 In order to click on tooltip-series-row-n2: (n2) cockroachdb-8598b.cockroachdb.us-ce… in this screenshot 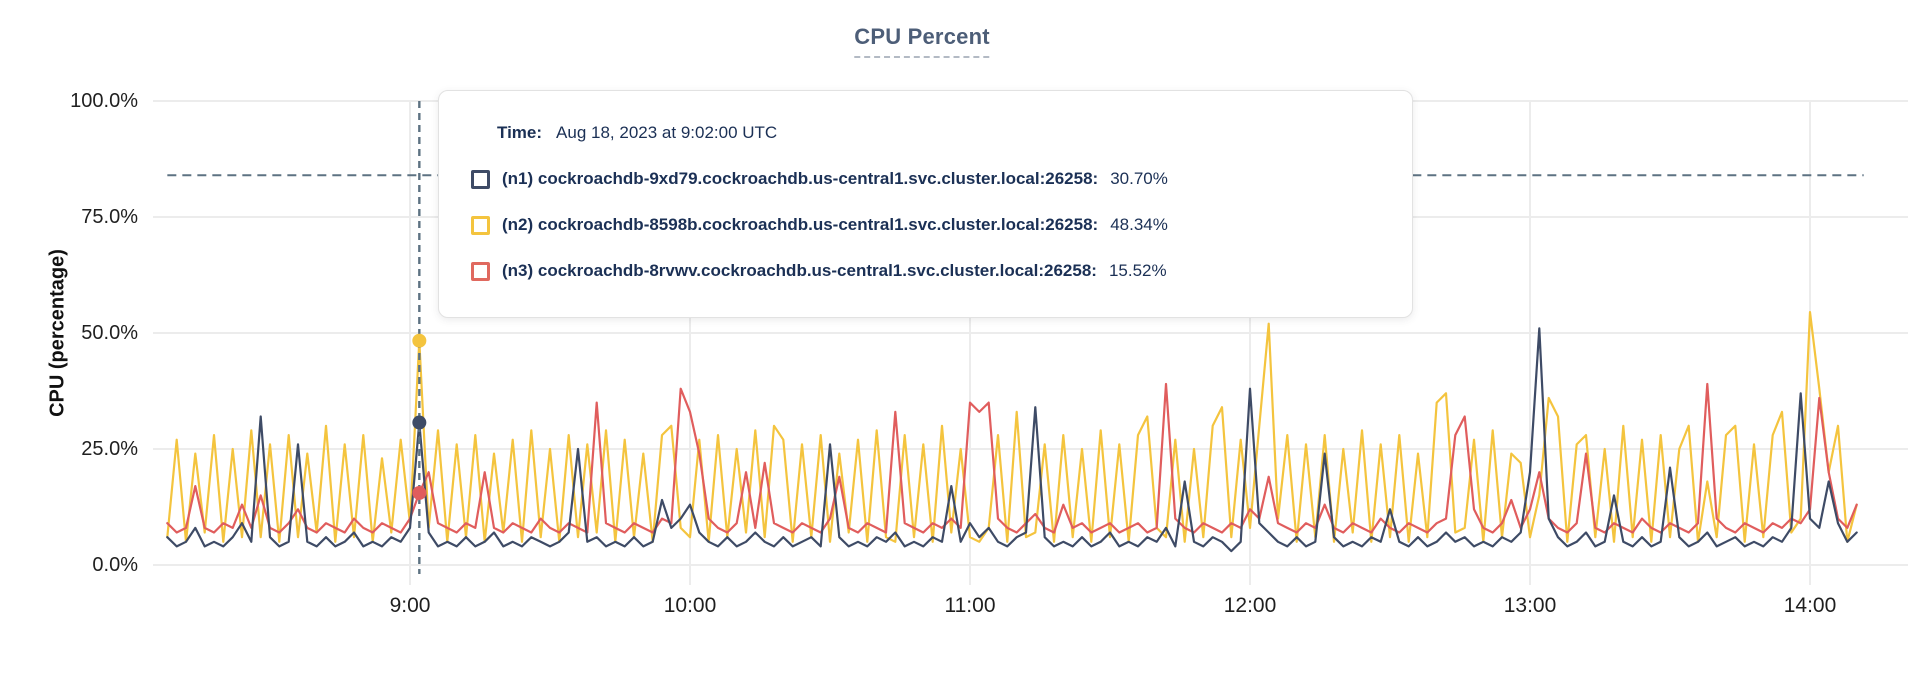, I will do `click(929, 225)`.